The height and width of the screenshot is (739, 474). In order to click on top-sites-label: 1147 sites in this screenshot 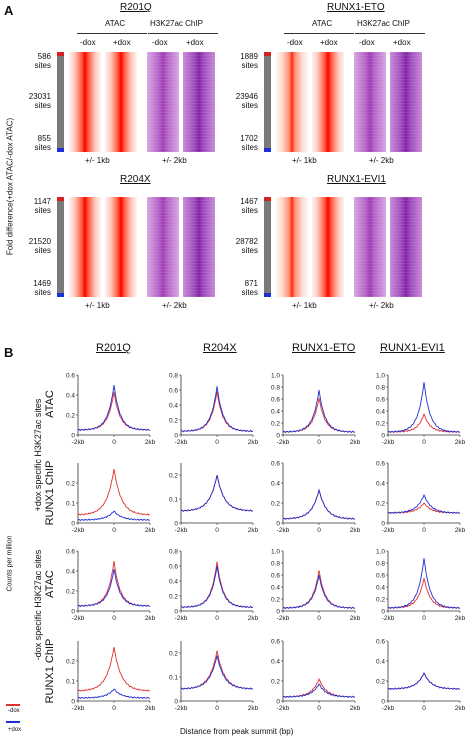, I will do `click(42, 206)`.